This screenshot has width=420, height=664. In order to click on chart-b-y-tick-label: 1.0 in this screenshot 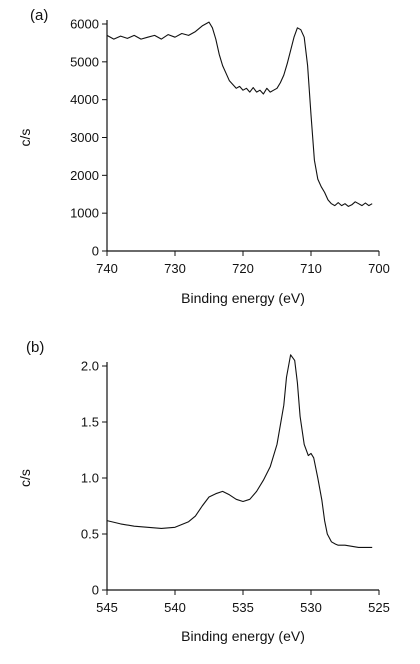, I will do `click(90, 478)`.